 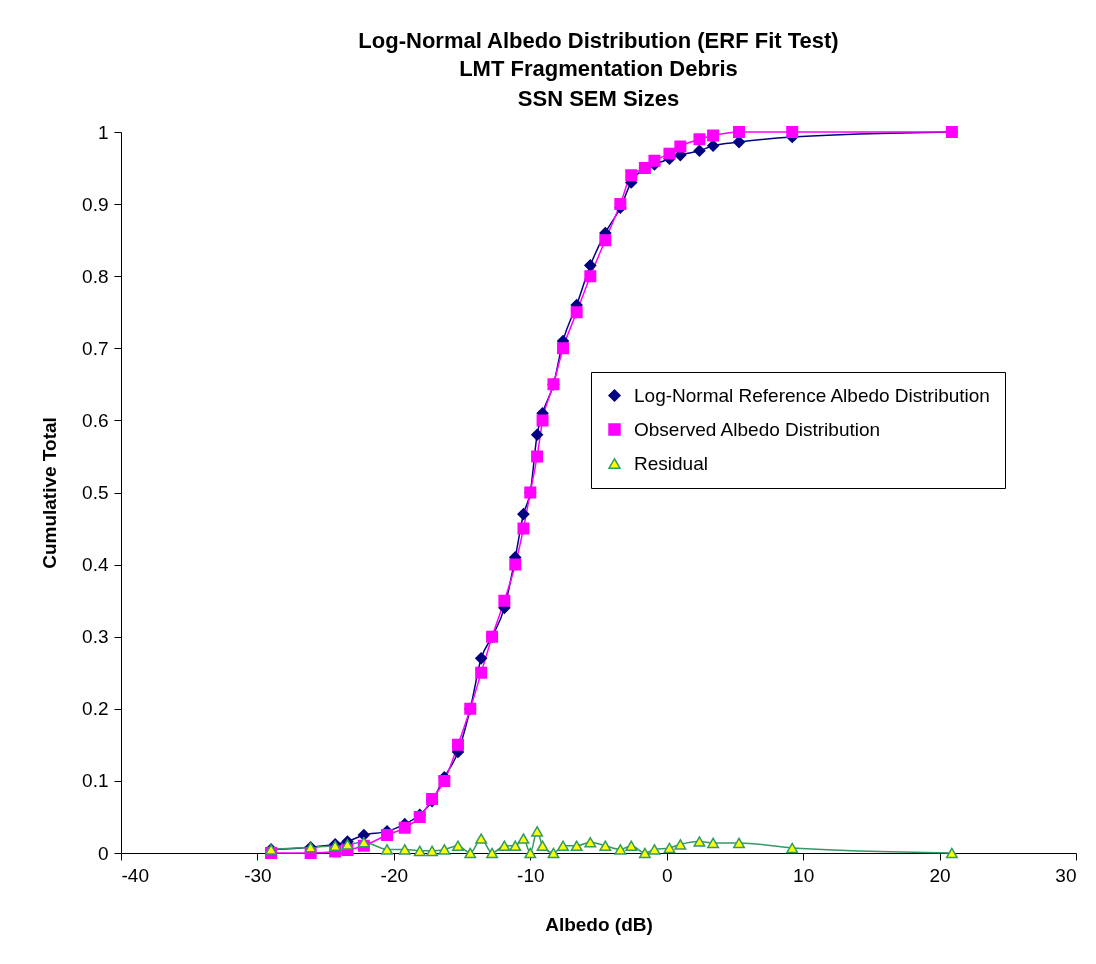 I want to click on y-tick-label: 0, so click(x=103, y=853).